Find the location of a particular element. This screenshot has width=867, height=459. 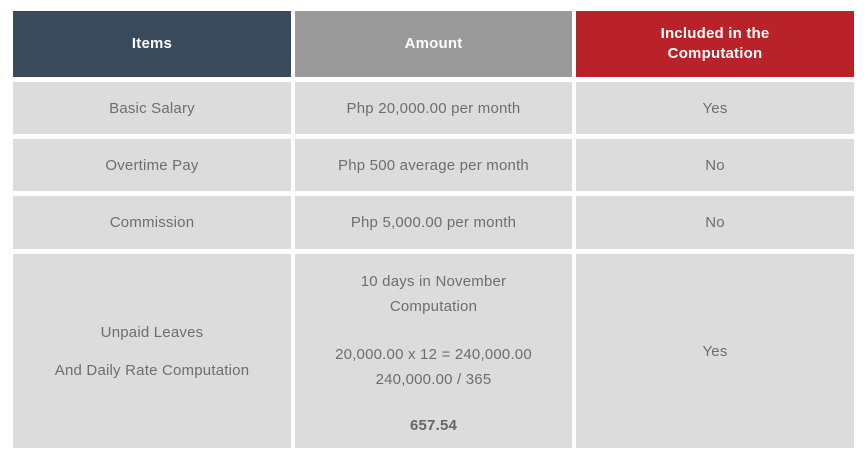

overtime-pay-item-label: Overtime Pay is located at coordinates (152, 165).